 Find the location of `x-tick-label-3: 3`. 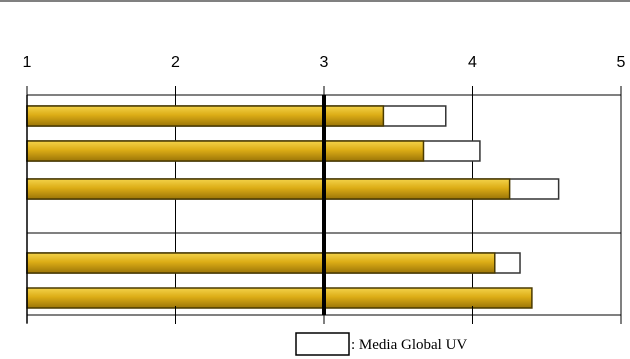

x-tick-label-3: 3 is located at coordinates (324, 62).